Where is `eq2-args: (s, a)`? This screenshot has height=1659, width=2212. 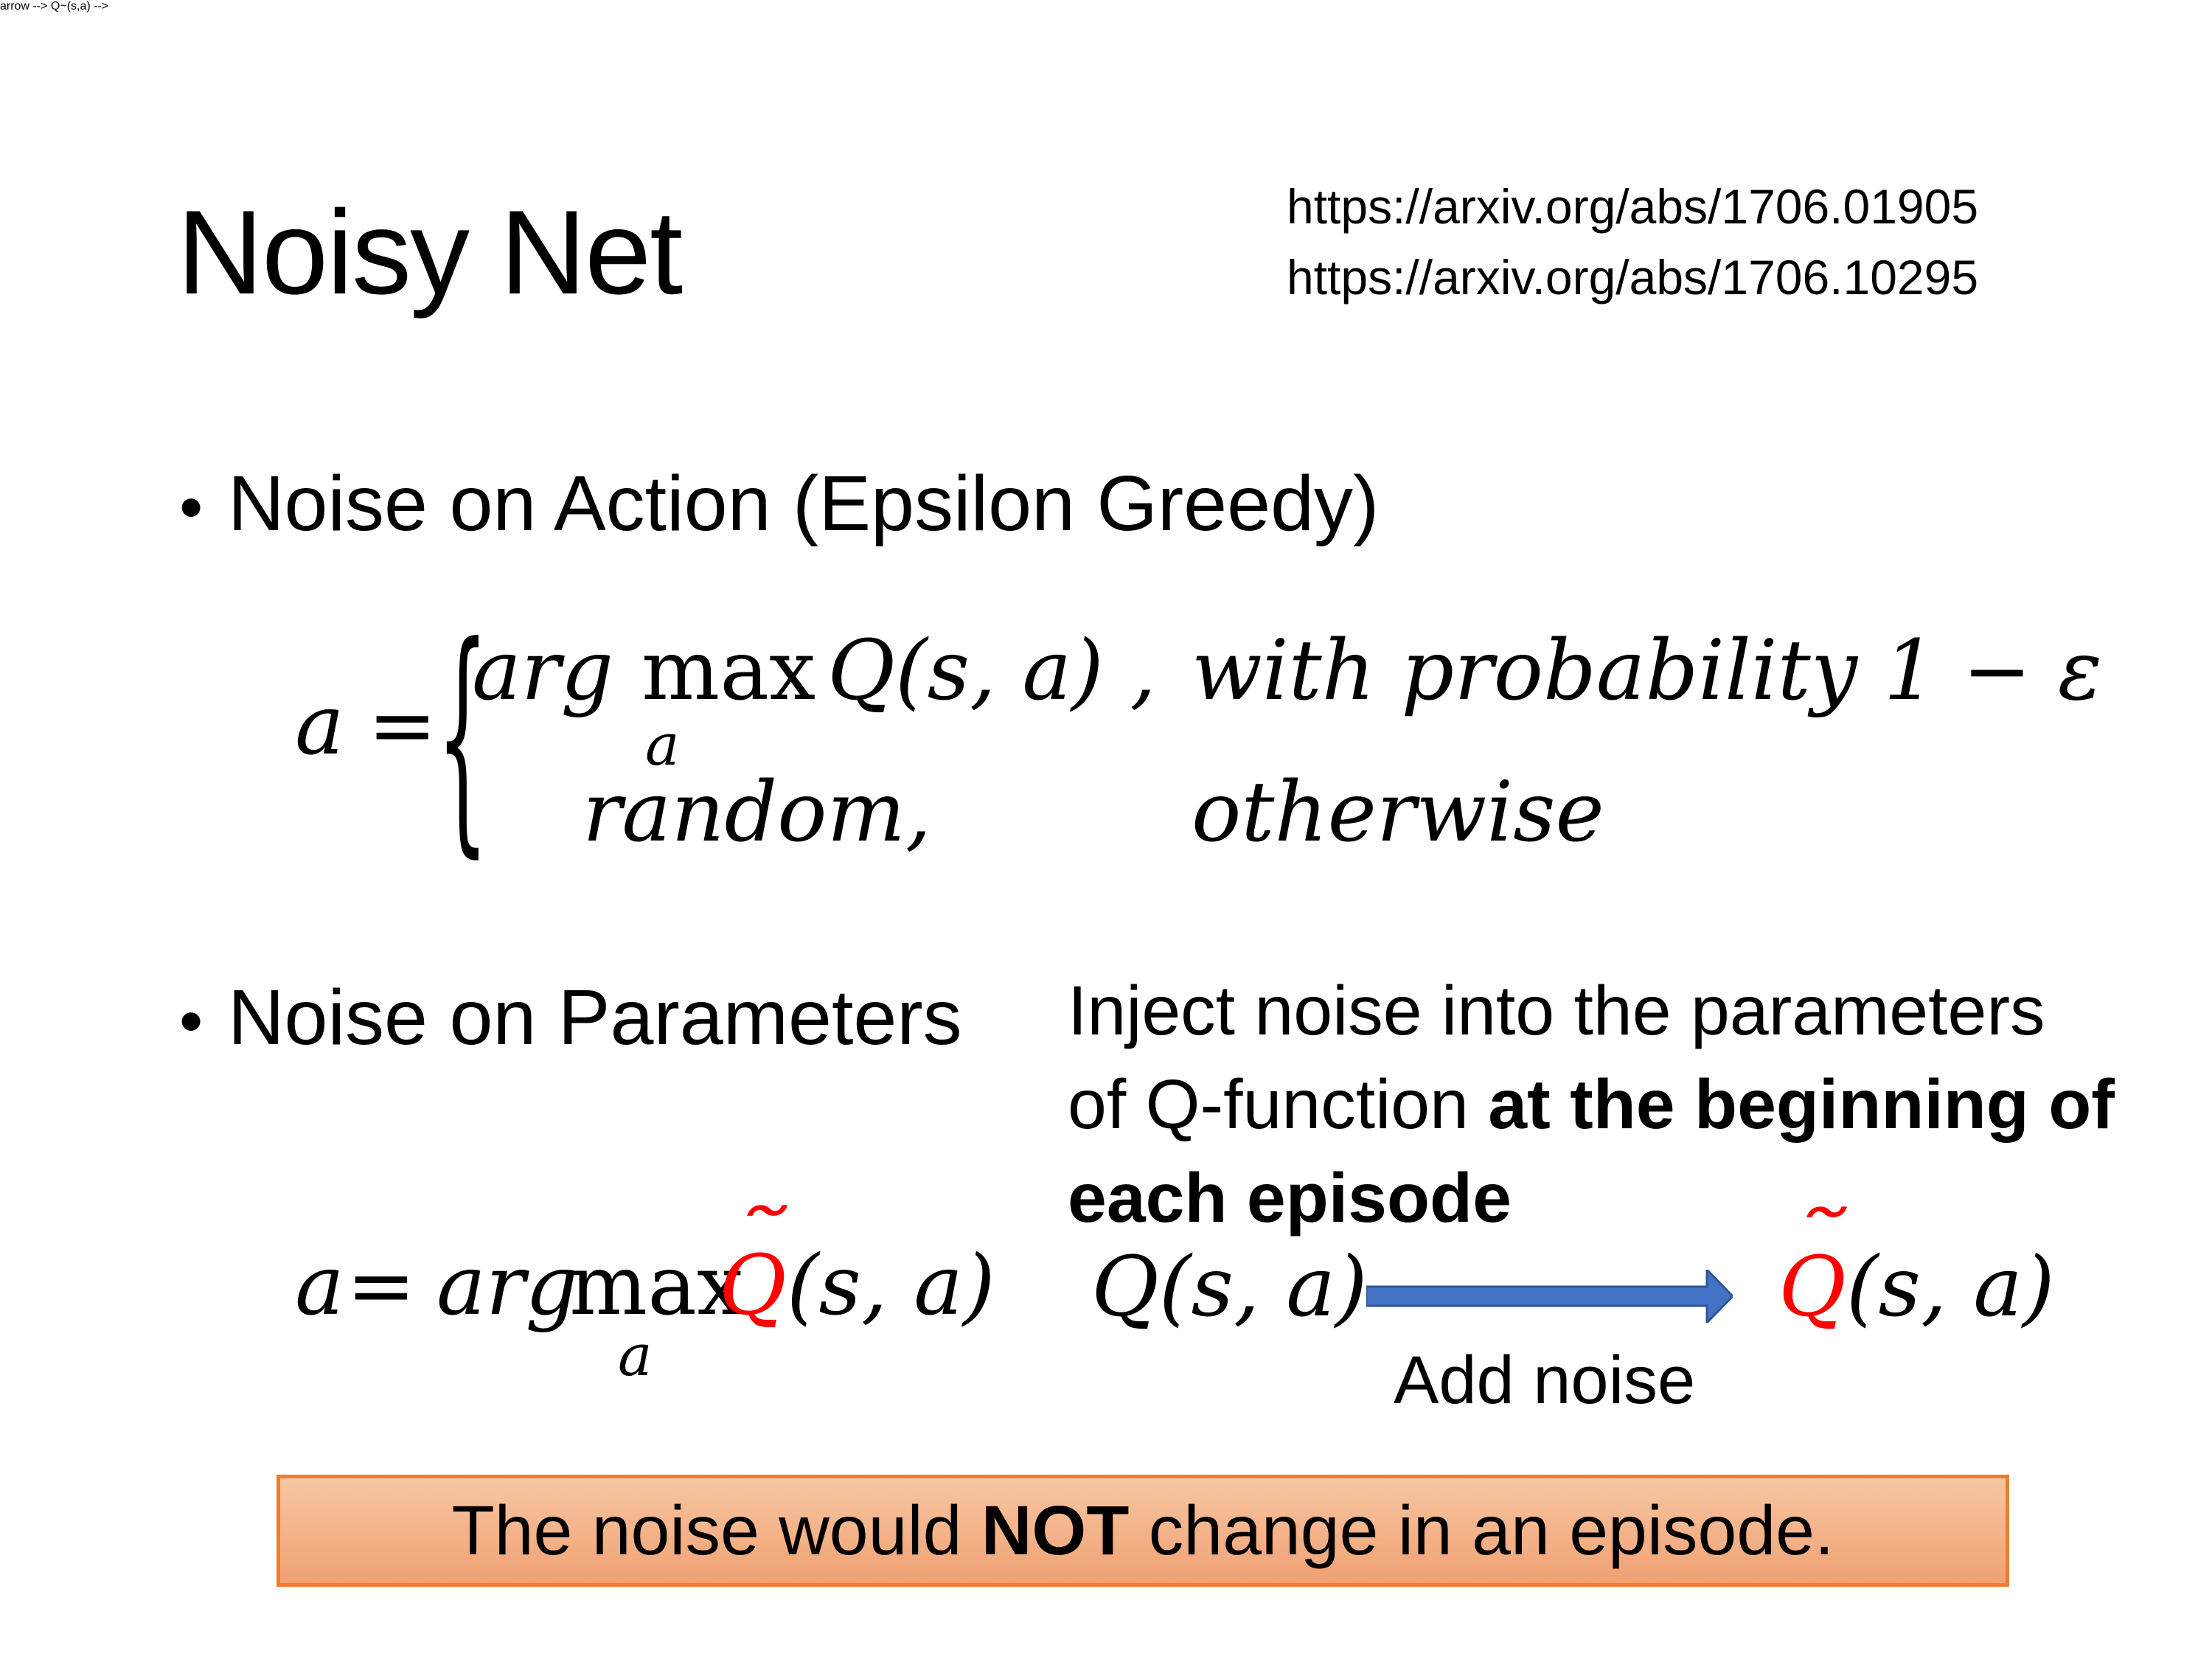
eq2-args: (s, a) is located at coordinates (890, 1286).